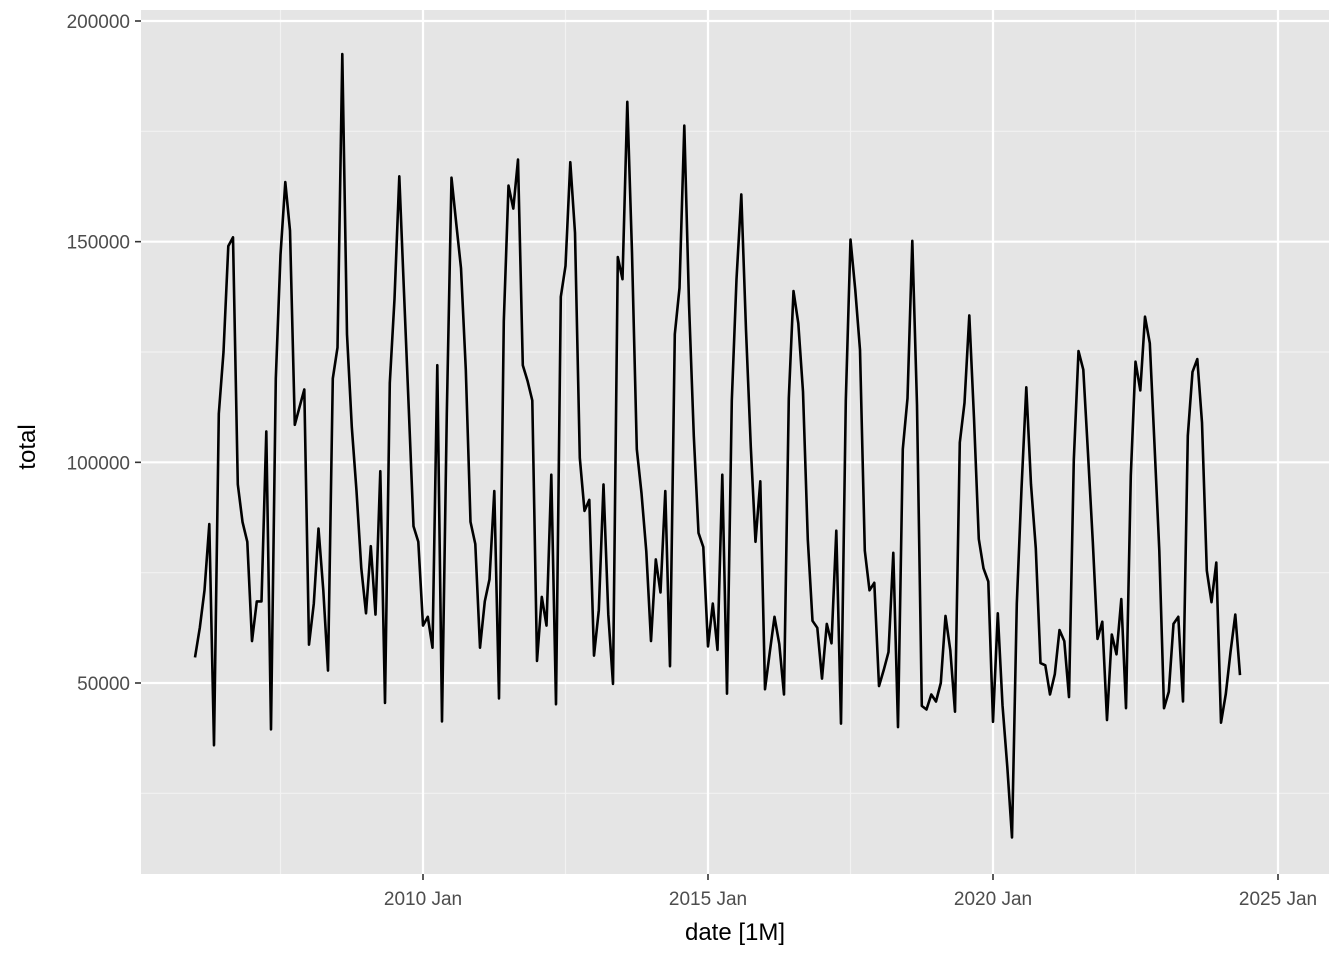  Describe the element at coordinates (27, 446) in the screenshot. I see `y-axis-title: total` at that location.